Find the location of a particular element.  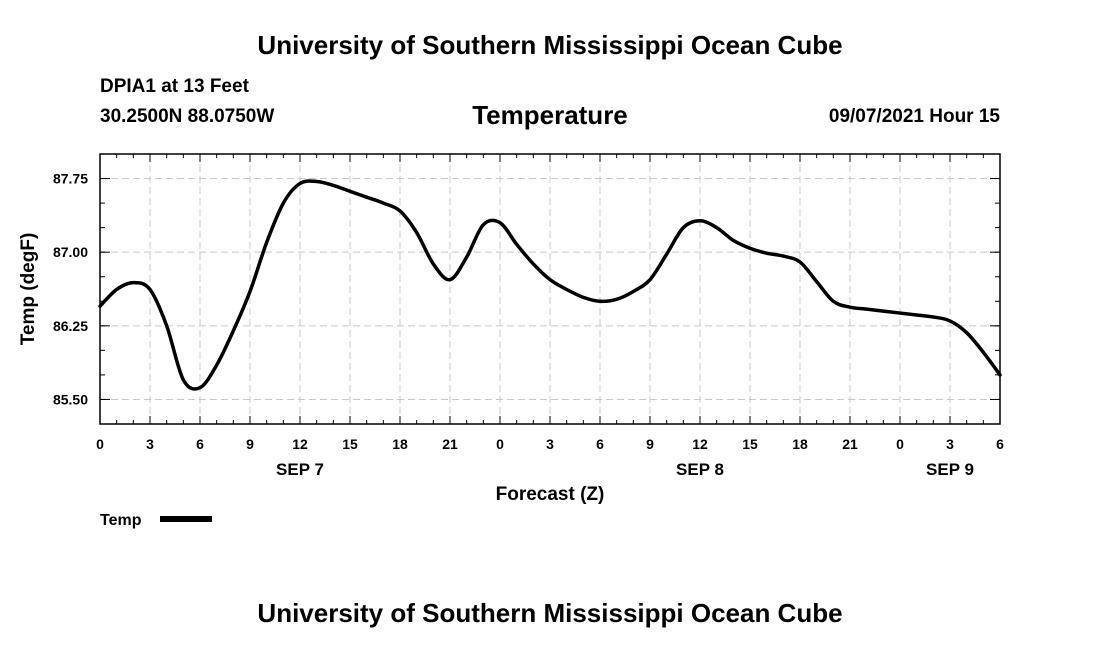

legend-label: Temp is located at coordinates (121, 520).